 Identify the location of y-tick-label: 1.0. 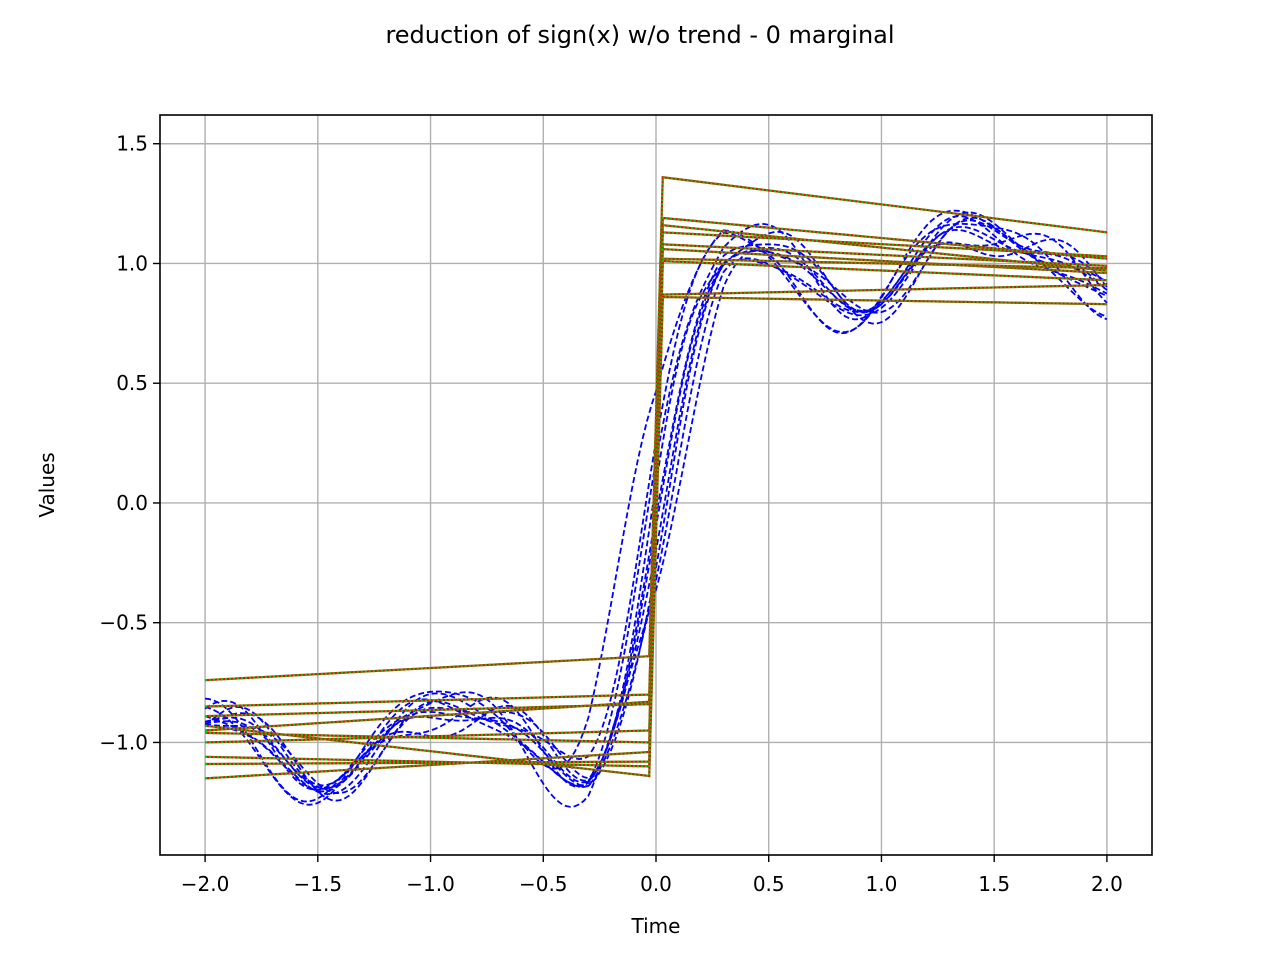
(132, 263).